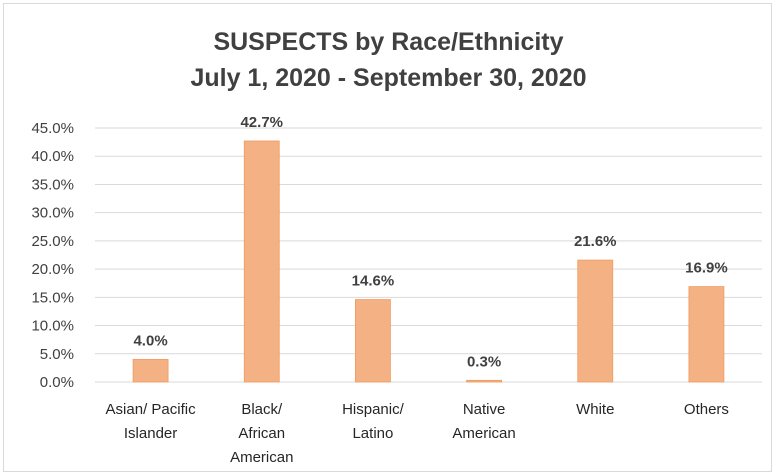 This screenshot has width=777, height=476. I want to click on data-label: 42.7%, so click(261, 122).